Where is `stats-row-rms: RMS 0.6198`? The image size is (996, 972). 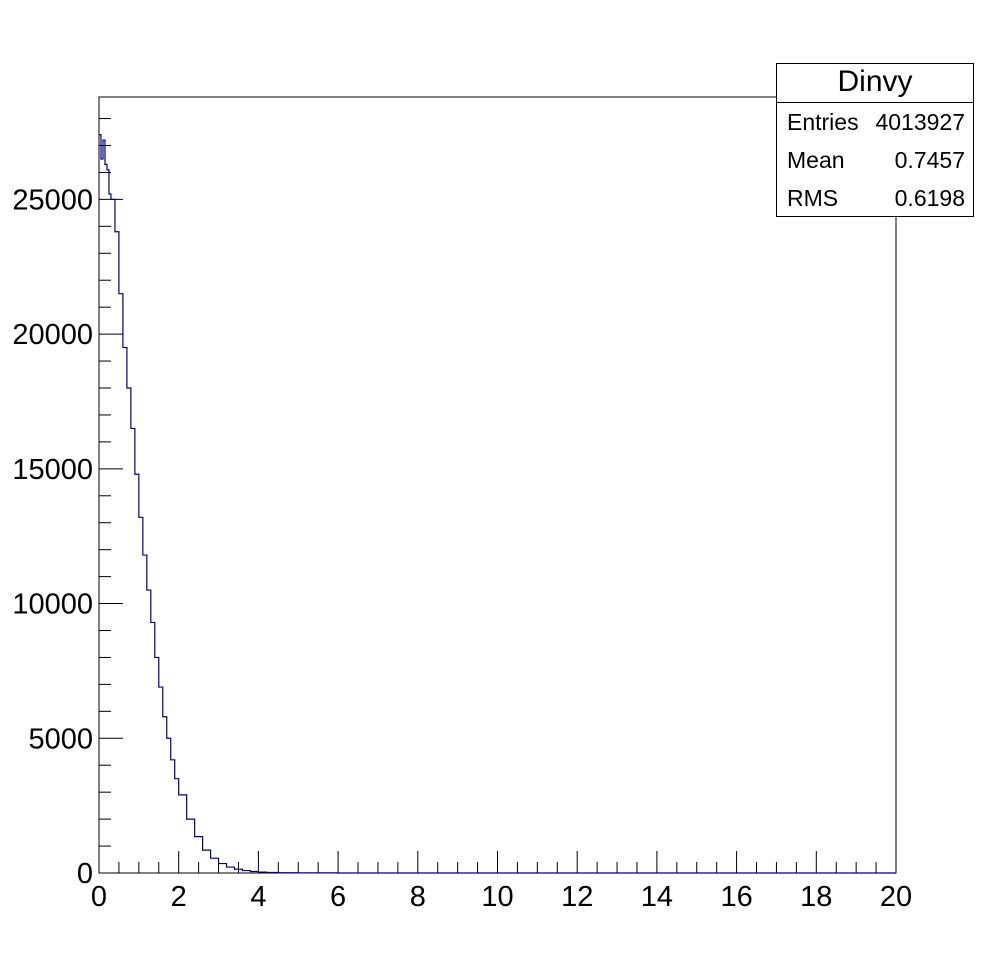
stats-row-rms: RMS 0.6198 is located at coordinates (875, 198).